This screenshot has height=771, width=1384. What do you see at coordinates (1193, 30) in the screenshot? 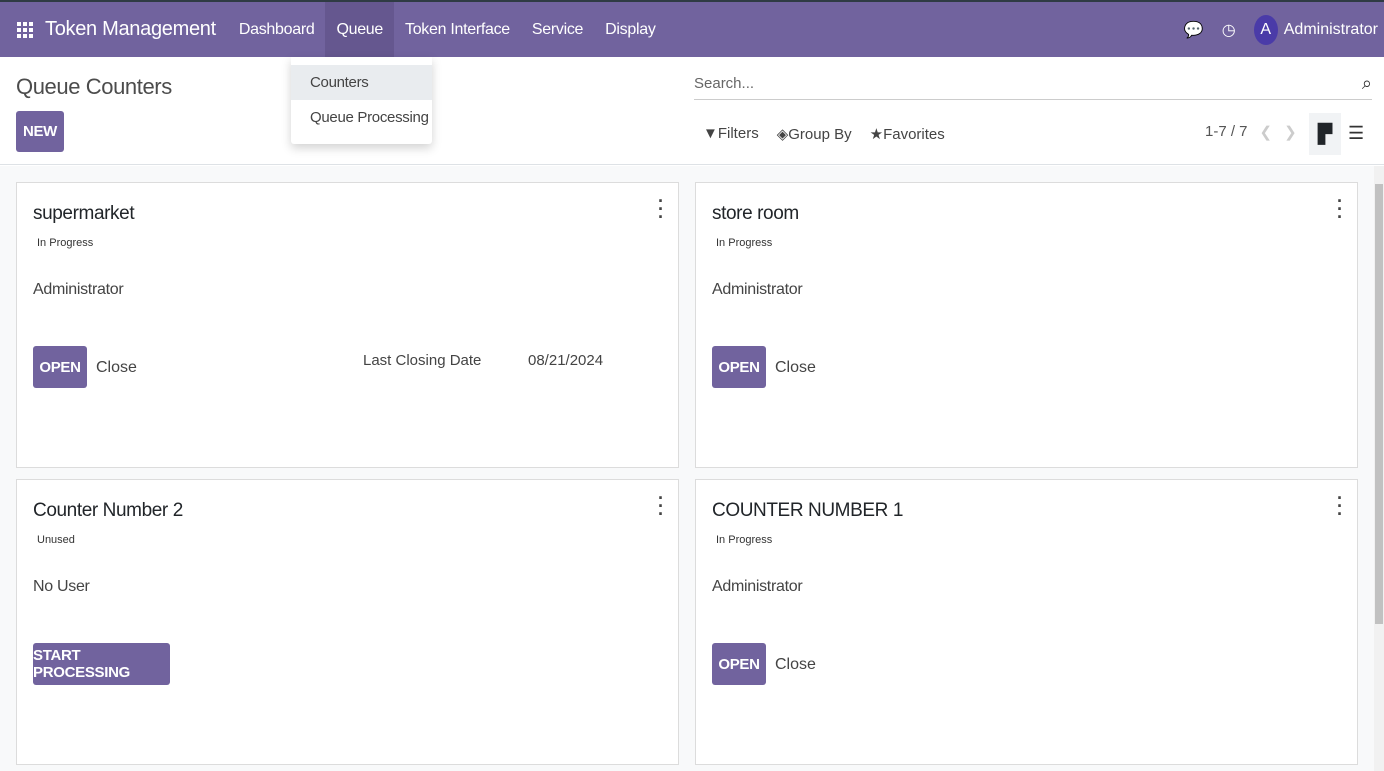
I see `chat-icon: 💬` at bounding box center [1193, 30].